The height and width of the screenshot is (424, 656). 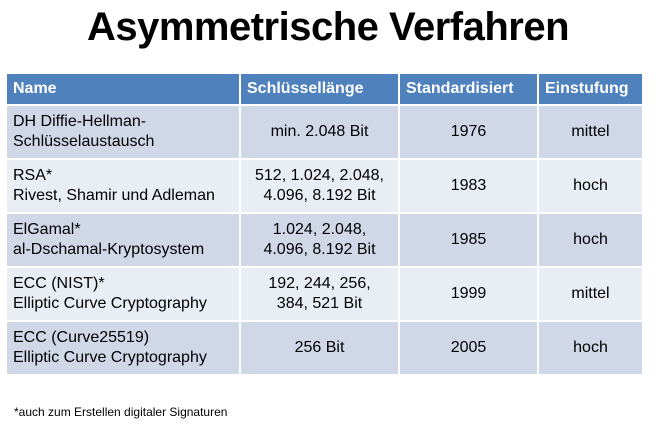 I want to click on cell-name: DH Diffie-Hellman- Schlüsselaustausch, so click(x=124, y=131).